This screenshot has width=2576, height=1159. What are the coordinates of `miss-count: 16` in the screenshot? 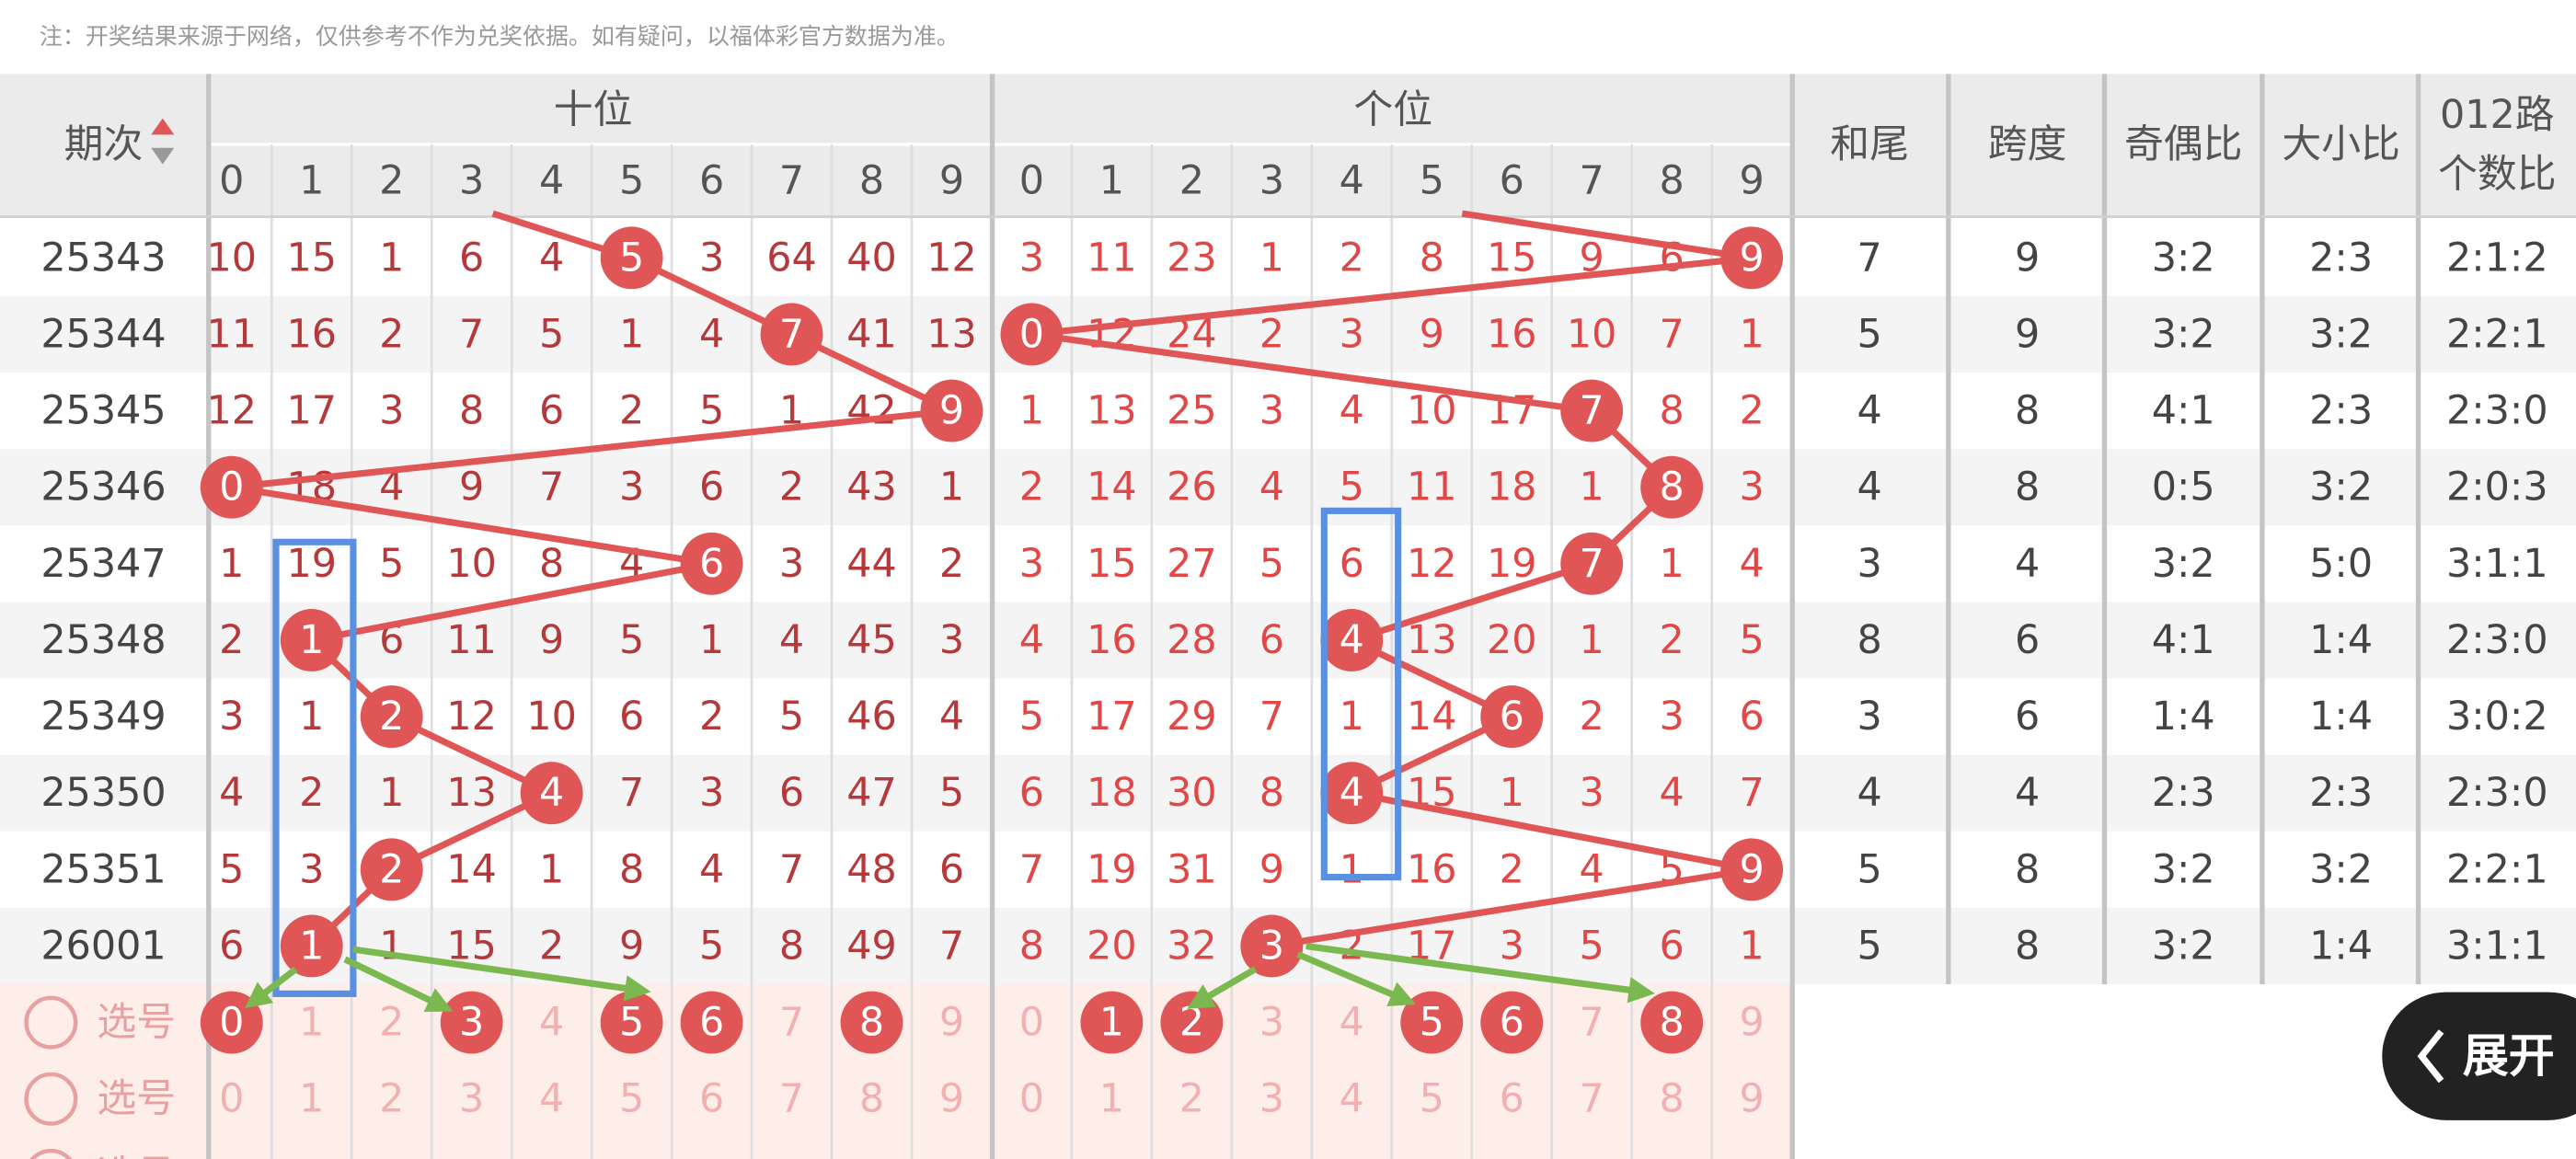 It's located at (1432, 869).